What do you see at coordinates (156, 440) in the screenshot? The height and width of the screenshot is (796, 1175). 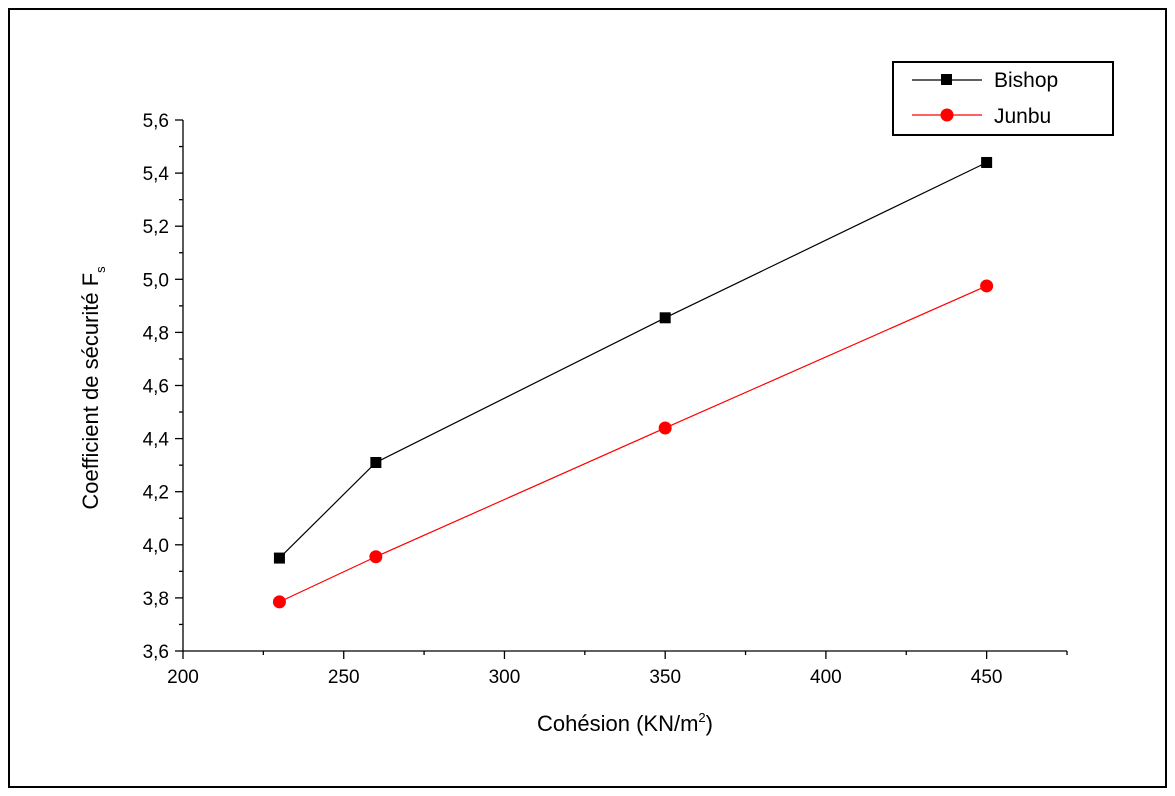 I see `y-tick-label: 4,4` at bounding box center [156, 440].